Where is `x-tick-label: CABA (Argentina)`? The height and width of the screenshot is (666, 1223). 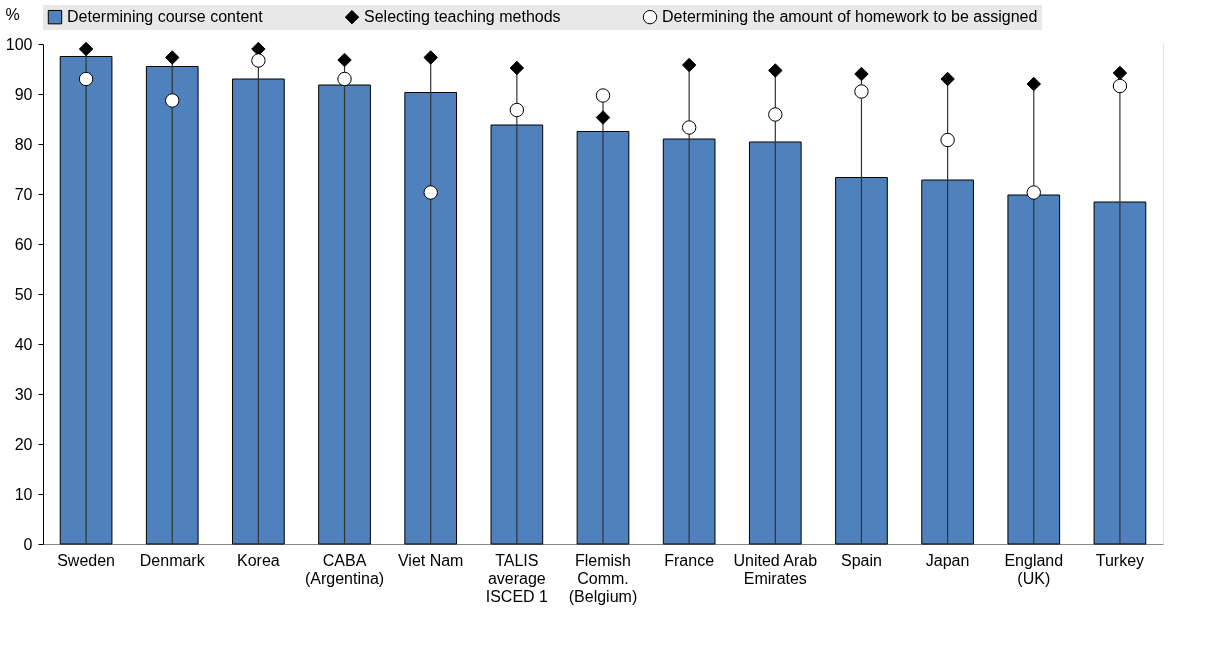
x-tick-label: CABA (Argentina) is located at coordinates (344, 569).